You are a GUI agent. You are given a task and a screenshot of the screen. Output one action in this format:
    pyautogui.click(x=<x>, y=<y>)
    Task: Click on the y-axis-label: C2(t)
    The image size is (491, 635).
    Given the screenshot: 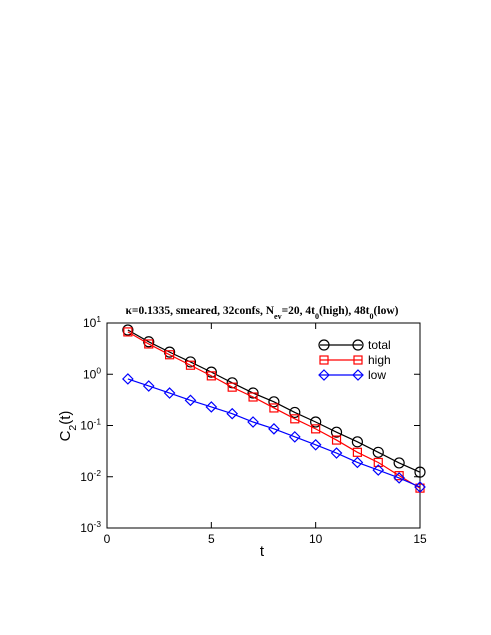 What is the action you would take?
    pyautogui.click(x=68, y=426)
    